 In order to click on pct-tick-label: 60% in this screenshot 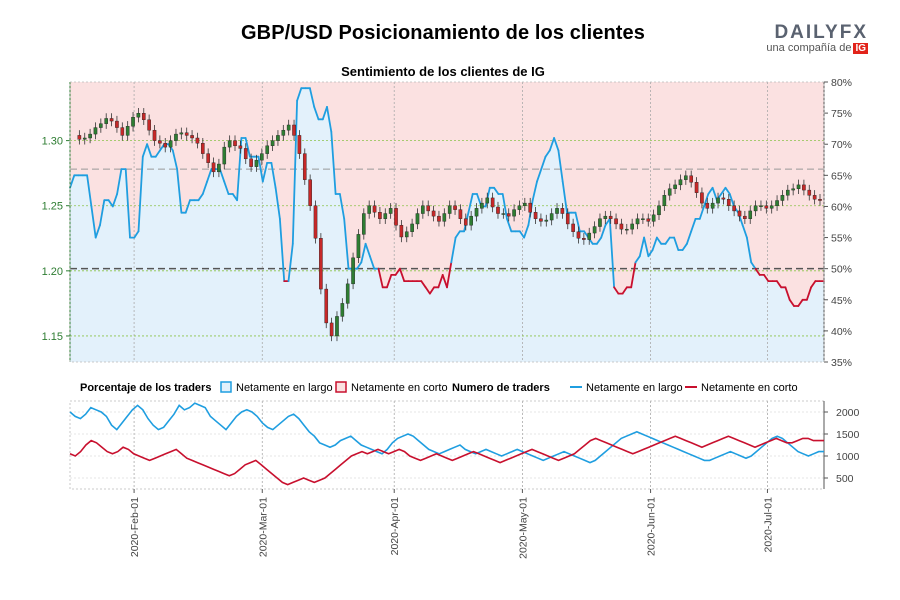, I will do `click(841, 207)`.